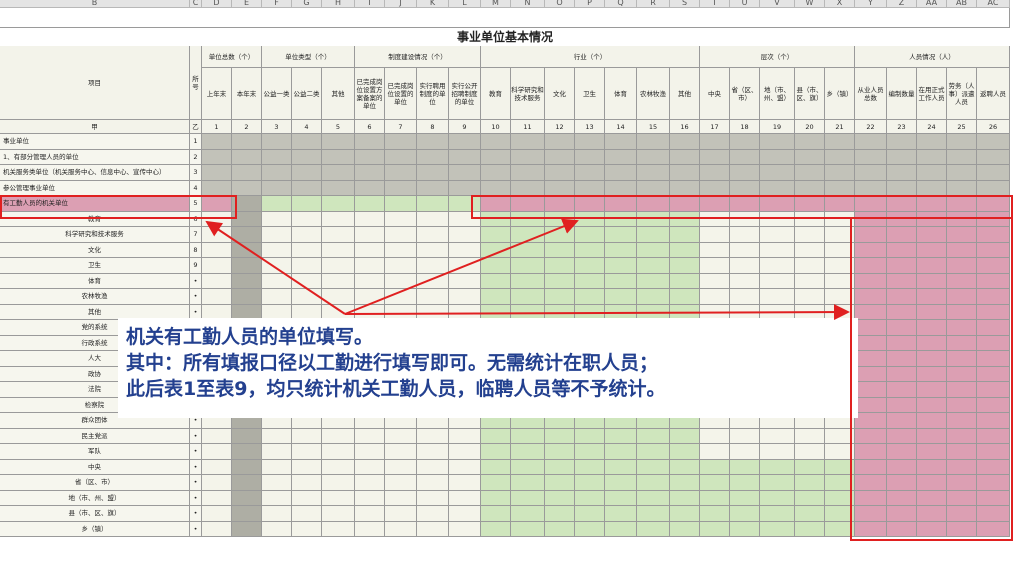 This screenshot has width=1024, height=576. I want to click on column-number: 23, so click(902, 127).